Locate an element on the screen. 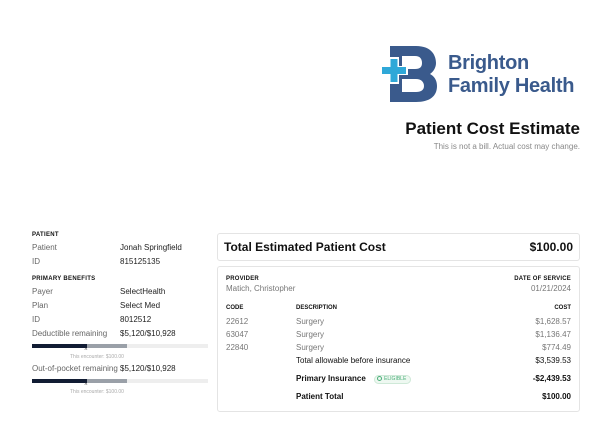  check-circle-icon is located at coordinates (380, 378).